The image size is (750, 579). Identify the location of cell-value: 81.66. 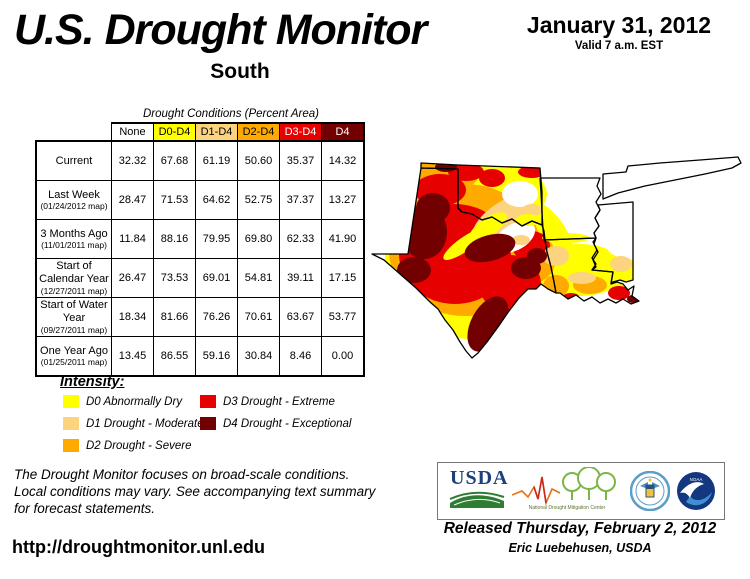
(174, 317).